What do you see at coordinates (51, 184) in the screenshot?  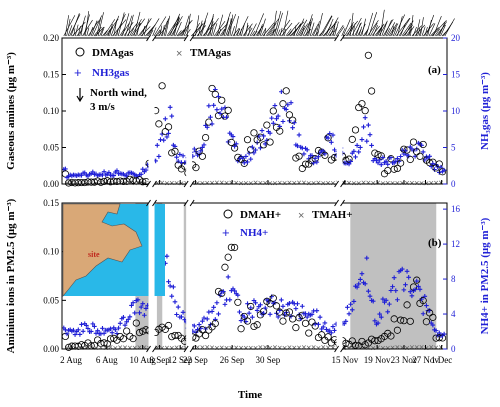 I see `a-left-tick-label: 0.00` at bounding box center [51, 184].